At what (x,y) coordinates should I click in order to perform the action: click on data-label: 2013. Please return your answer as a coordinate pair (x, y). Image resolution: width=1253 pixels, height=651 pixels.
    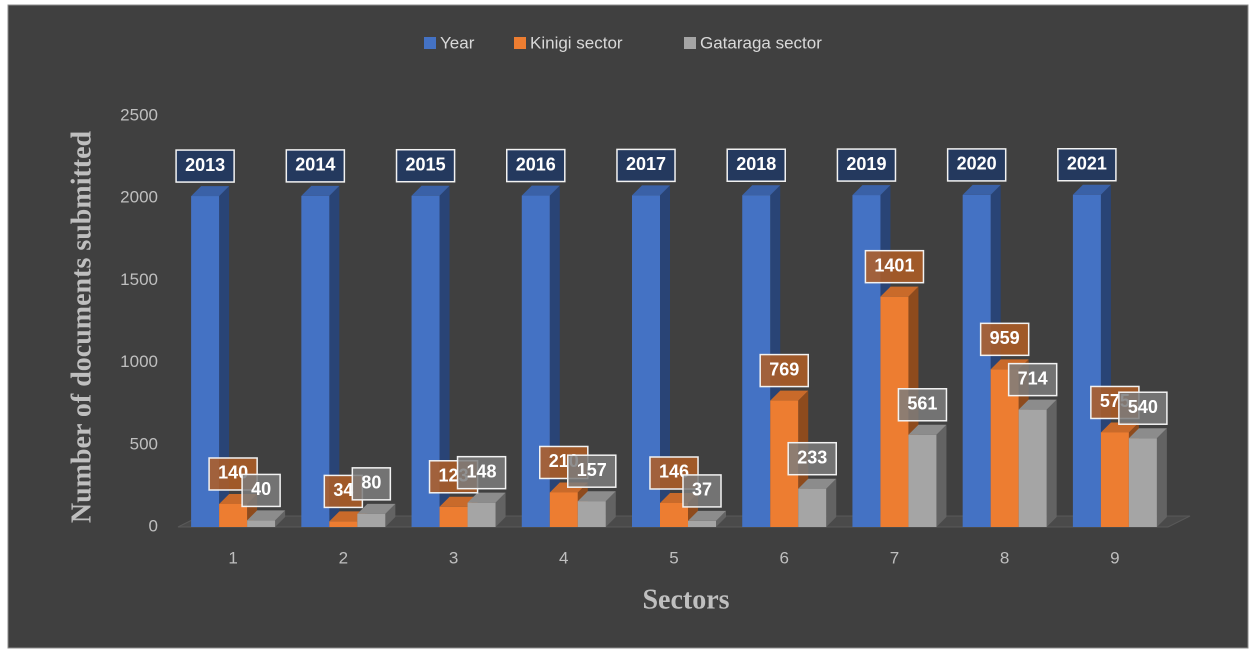
    Looking at the image, I should click on (205, 165).